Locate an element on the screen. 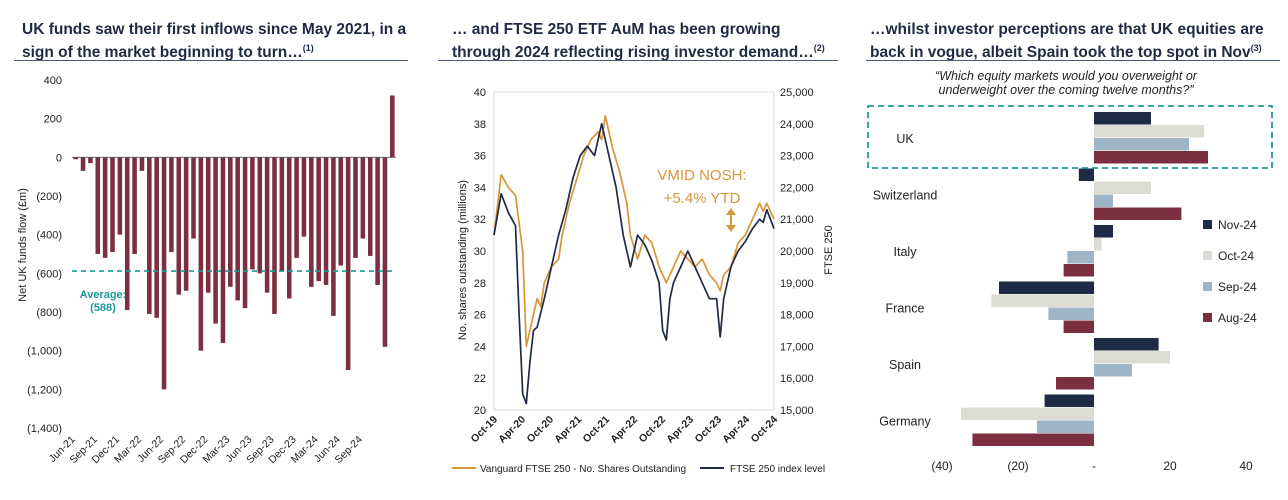  panel1-footnote: (1) is located at coordinates (308, 48).